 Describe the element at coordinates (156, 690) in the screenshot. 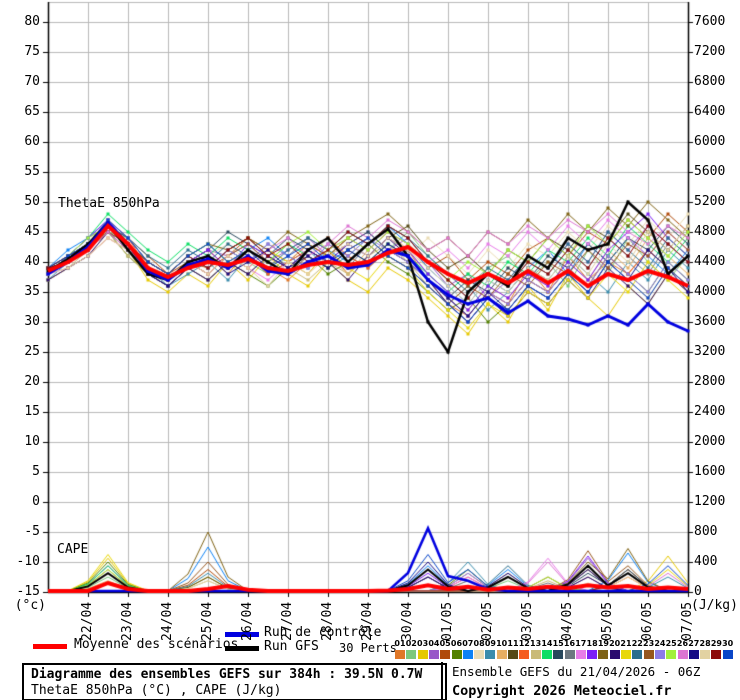

I see `chart-subtitle: ThetaE 850hPa (°C) , CAPE (J/kg)` at that location.